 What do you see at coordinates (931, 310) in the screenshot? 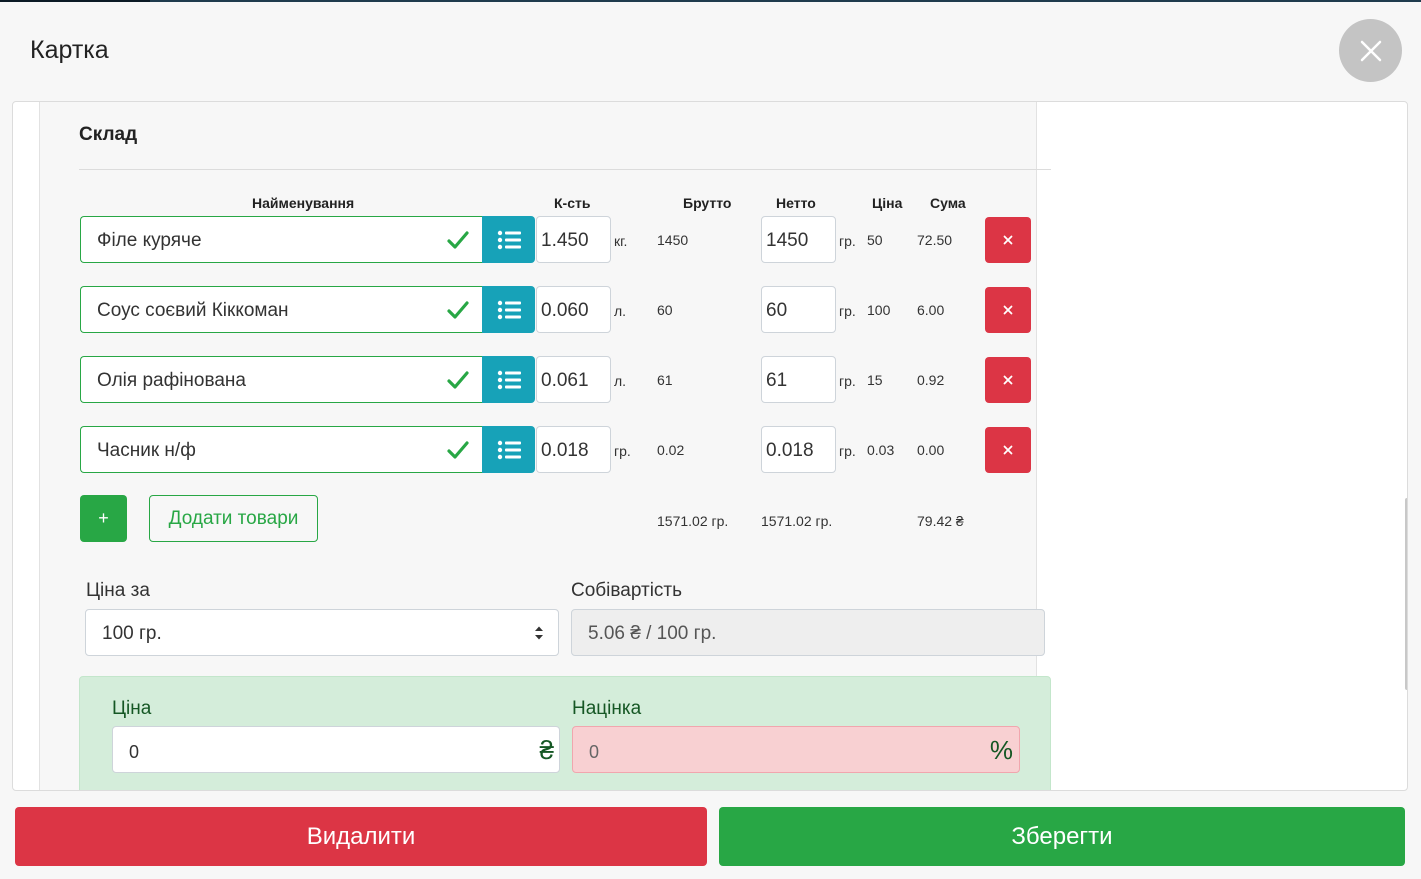
I see `sum-value: 6.00` at bounding box center [931, 310].